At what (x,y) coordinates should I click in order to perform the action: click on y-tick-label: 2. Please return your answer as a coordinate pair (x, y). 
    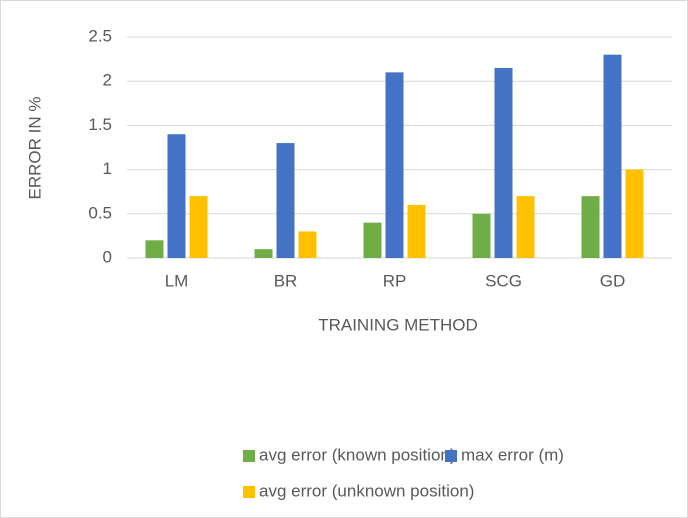
    Looking at the image, I should click on (107, 80).